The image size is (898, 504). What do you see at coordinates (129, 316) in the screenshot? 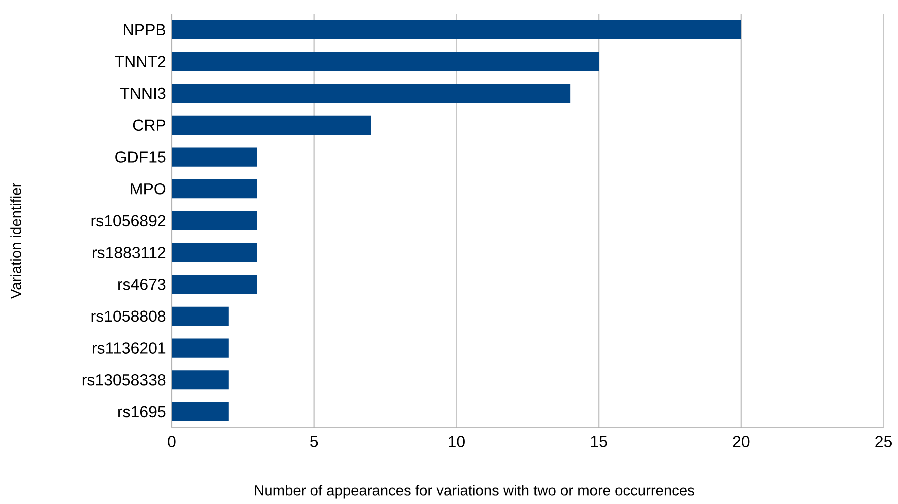
I see `y-tick-label: rs1058808` at bounding box center [129, 316].